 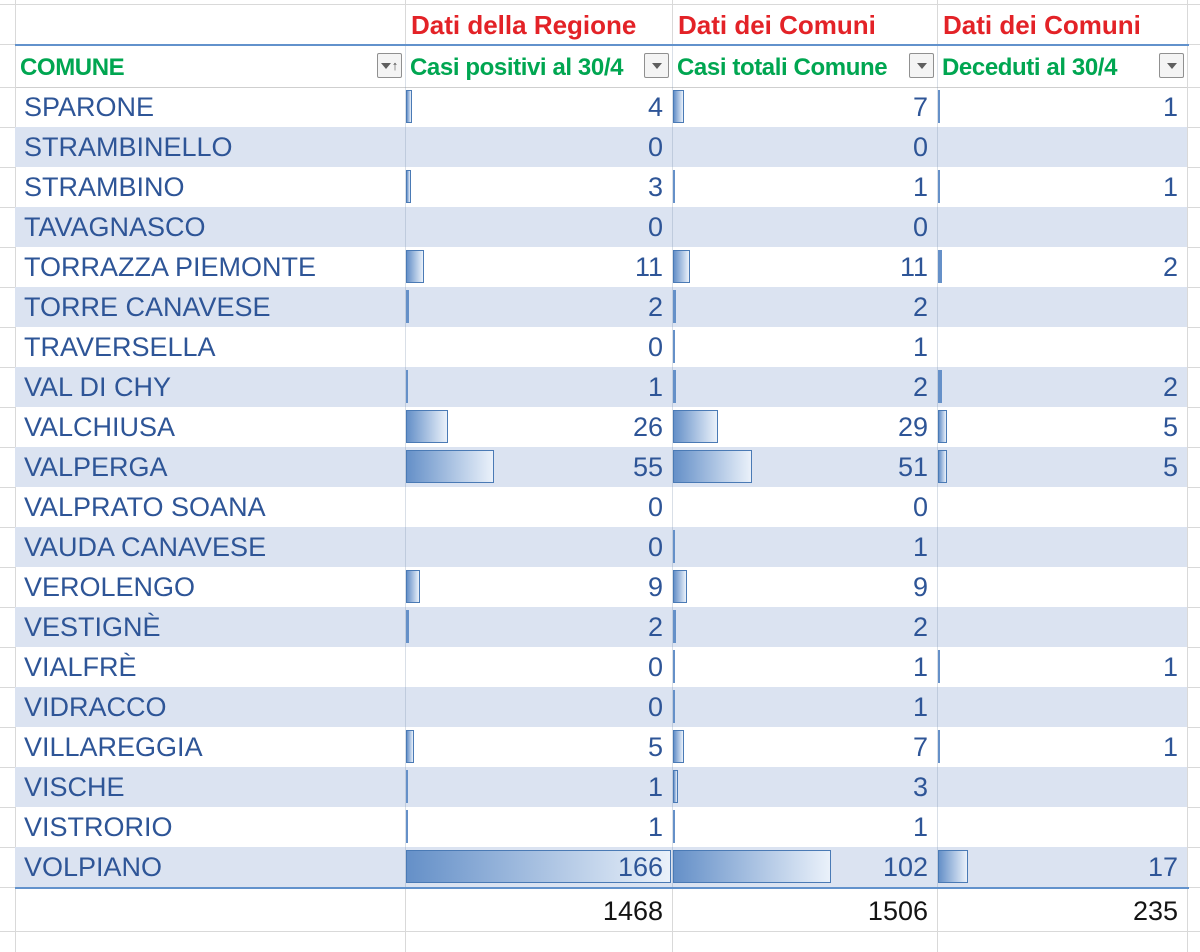 I want to click on comune-cell: VAUDA CANAVESE, so click(x=145, y=547).